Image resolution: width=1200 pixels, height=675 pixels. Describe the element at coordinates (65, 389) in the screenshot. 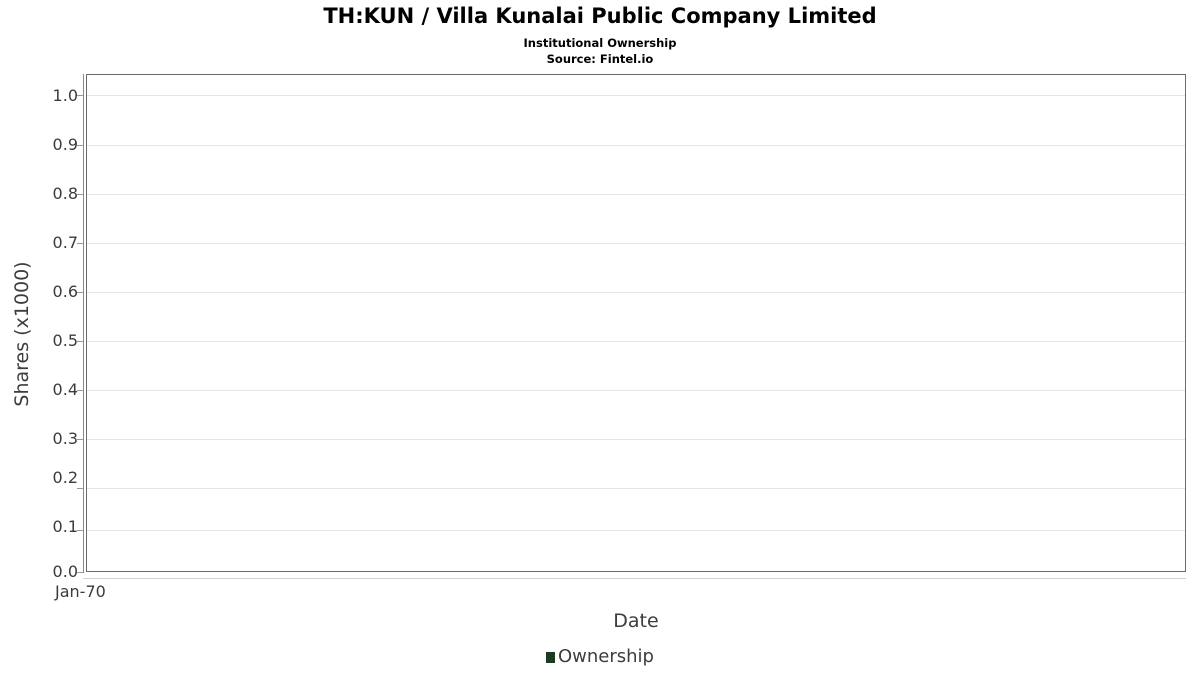

I see `y-tick-label: 0.4` at that location.